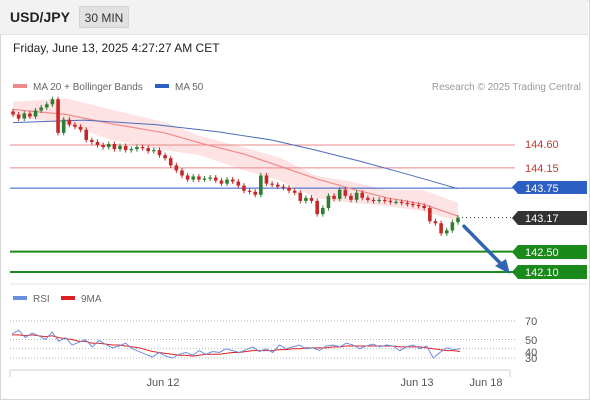  What do you see at coordinates (41, 299) in the screenshot?
I see `legend-label-rsi: RSI` at bounding box center [41, 299].